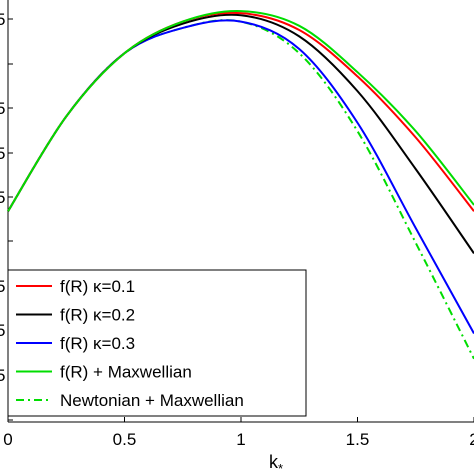  I want to click on x-tick-label: 1.5, so click(358, 439).